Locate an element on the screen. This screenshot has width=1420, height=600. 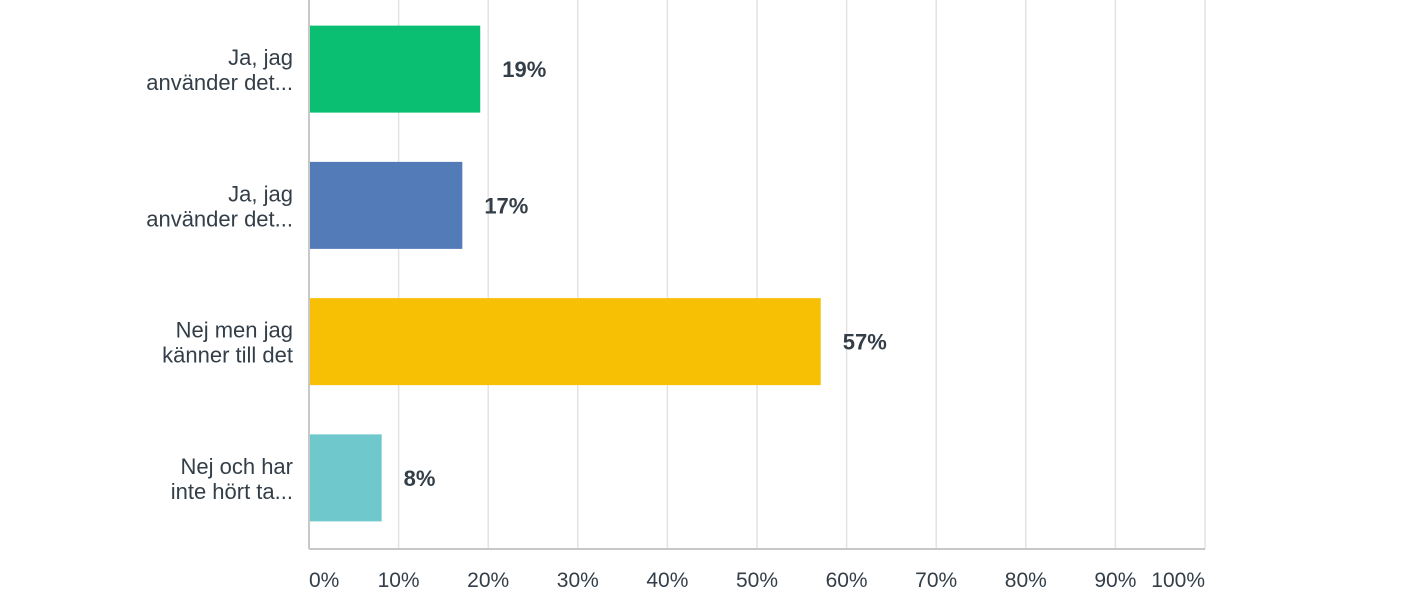
category-label: Nej men jag känner till det is located at coordinates (227, 343).